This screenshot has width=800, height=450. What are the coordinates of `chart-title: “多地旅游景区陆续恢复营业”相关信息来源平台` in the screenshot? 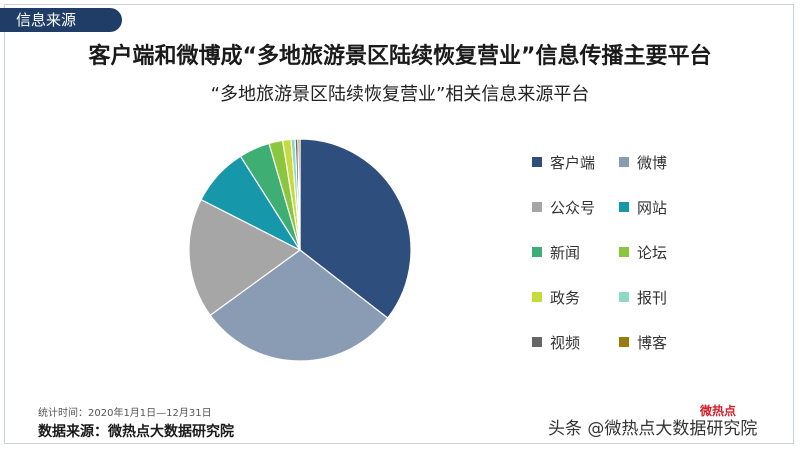 It's located at (400, 94).